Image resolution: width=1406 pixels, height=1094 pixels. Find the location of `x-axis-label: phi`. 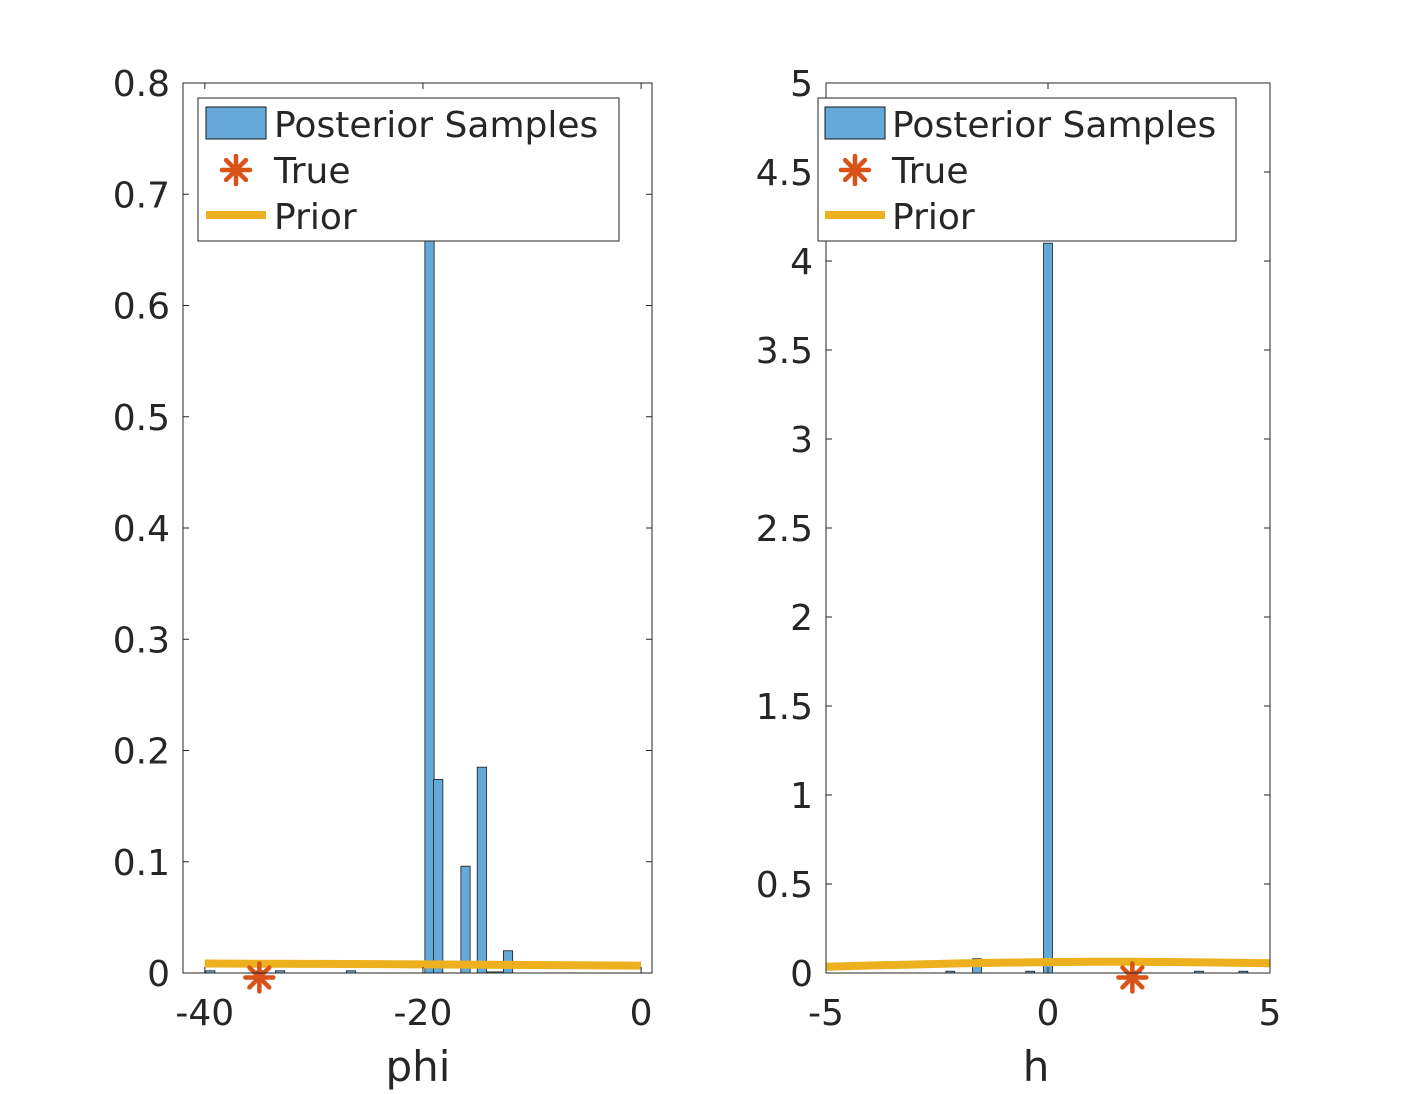

x-axis-label: phi is located at coordinates (418, 1066).